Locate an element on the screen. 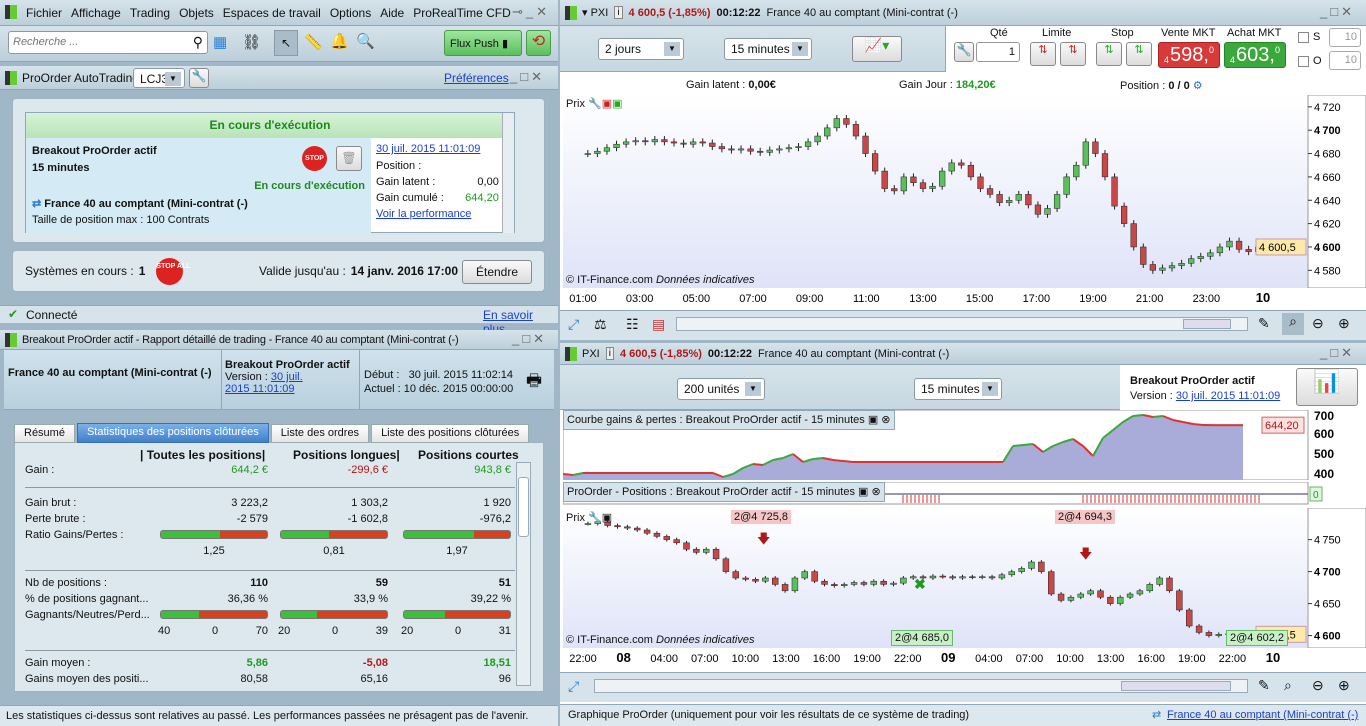 Image resolution: width=1366 pixels, height=726 pixels. period-select: 2 jours ▼ is located at coordinates (641, 49).